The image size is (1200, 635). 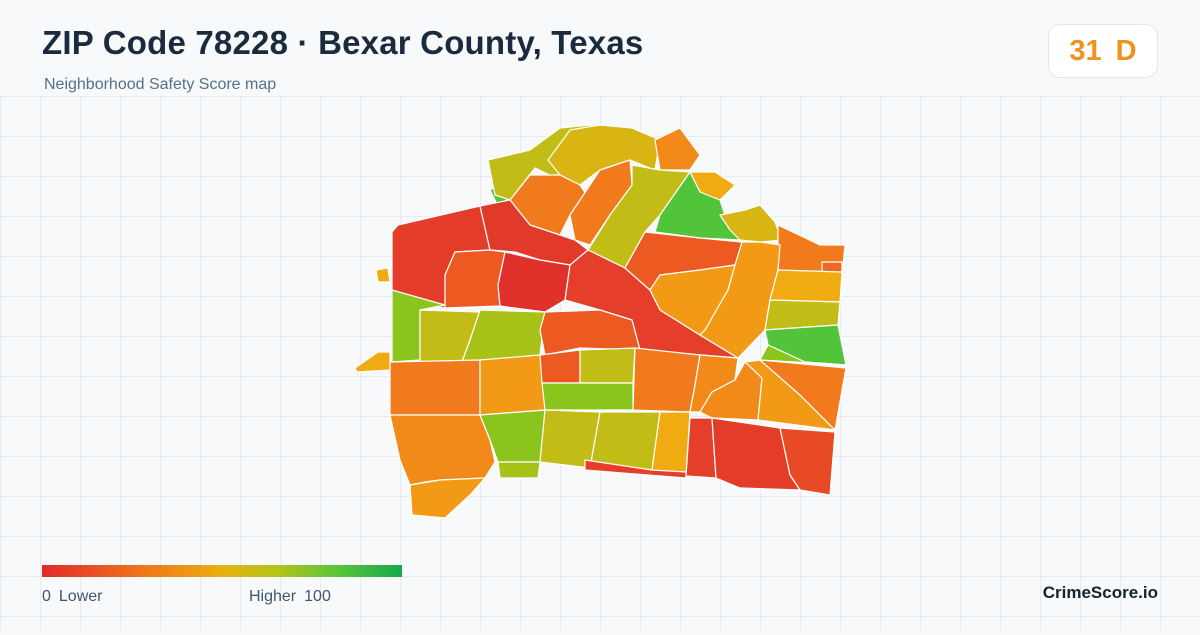 What do you see at coordinates (534, 282) in the screenshot?
I see `region-center-red` at bounding box center [534, 282].